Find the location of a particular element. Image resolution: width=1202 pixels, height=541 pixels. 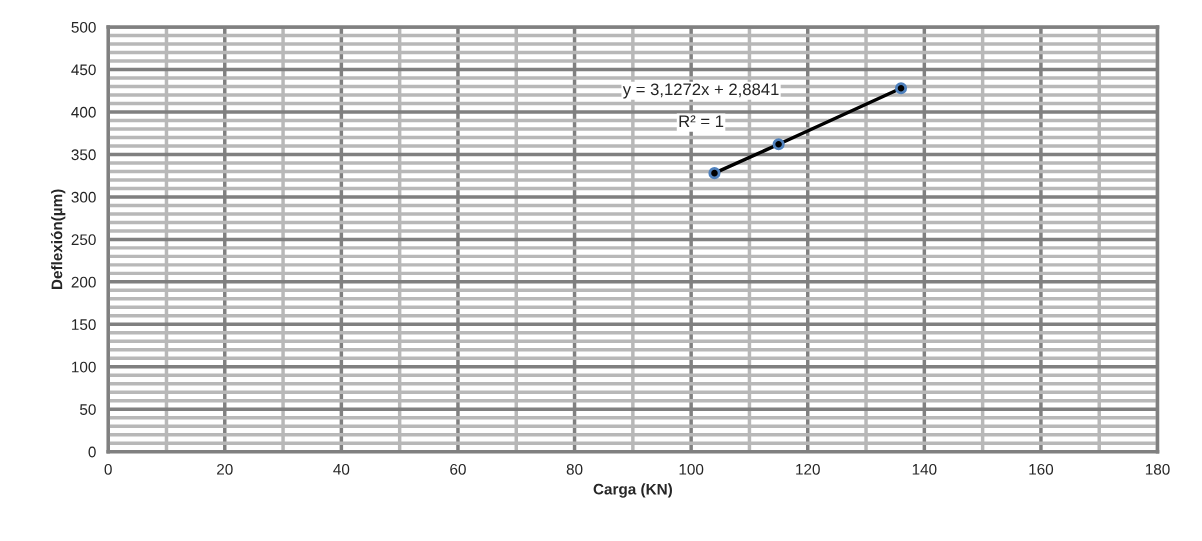

y-tick-label: 500 is located at coordinates (83, 27).